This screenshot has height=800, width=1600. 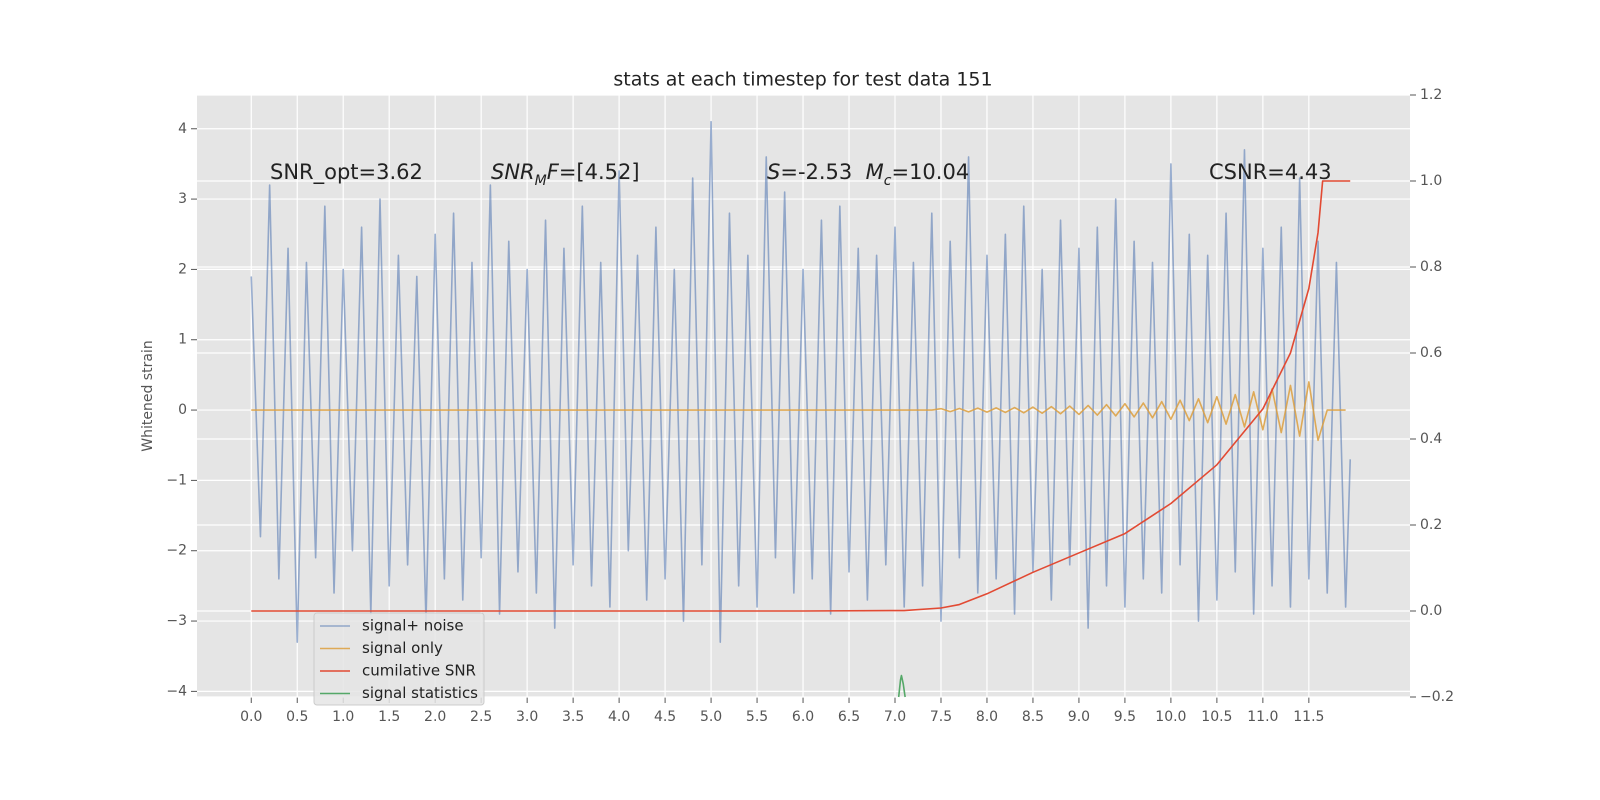 I want to click on annotation-part: CSNR=4.43, so click(x=1270, y=172).